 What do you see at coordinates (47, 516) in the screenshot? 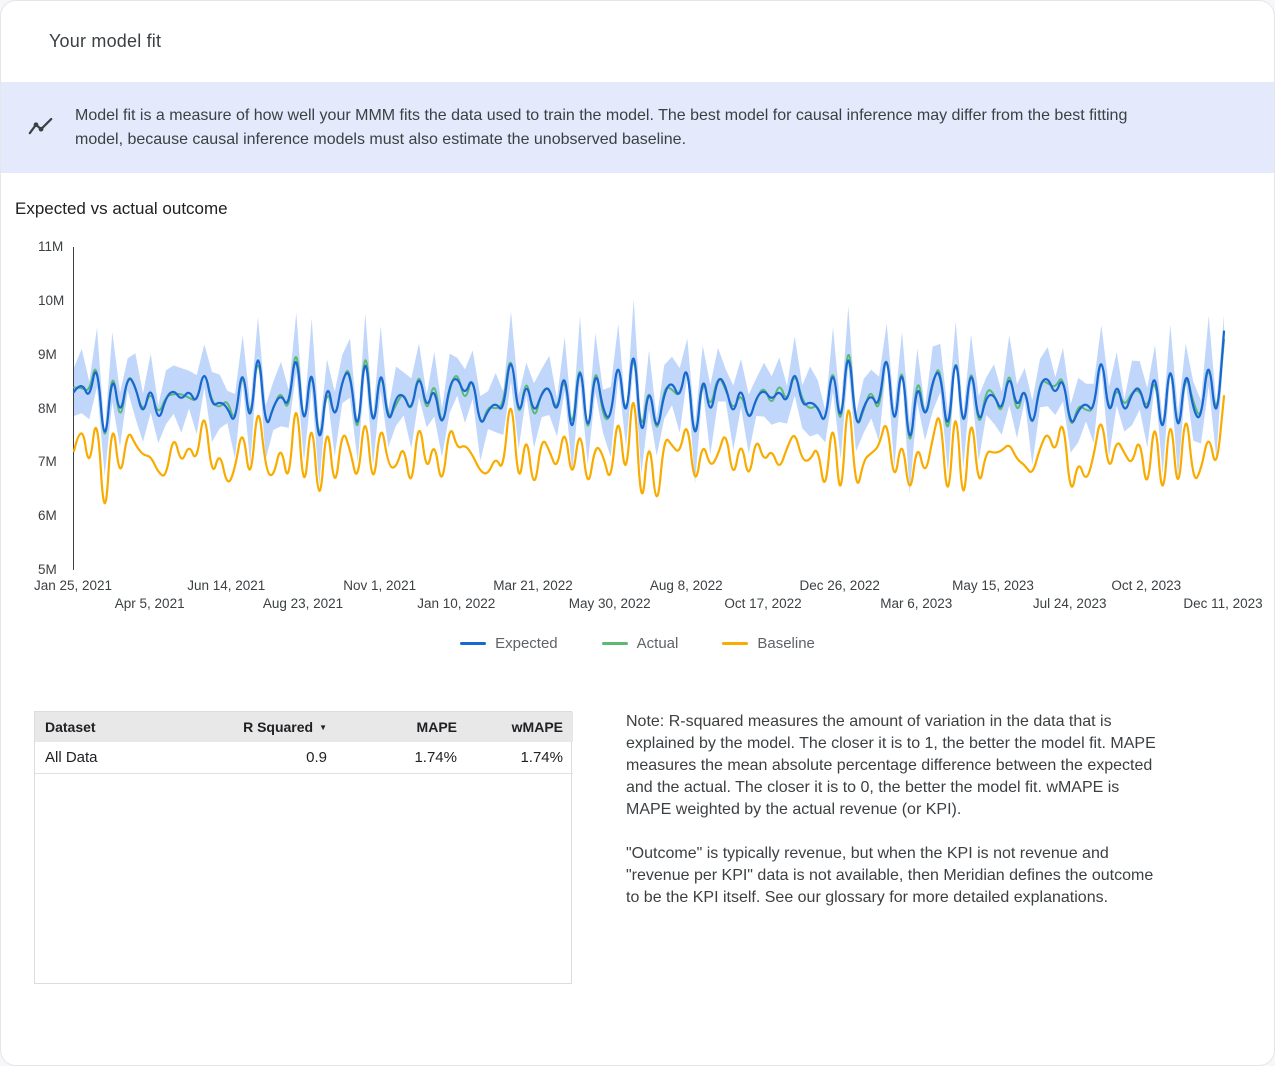
I see `y-axis-label: 6M` at bounding box center [47, 516].